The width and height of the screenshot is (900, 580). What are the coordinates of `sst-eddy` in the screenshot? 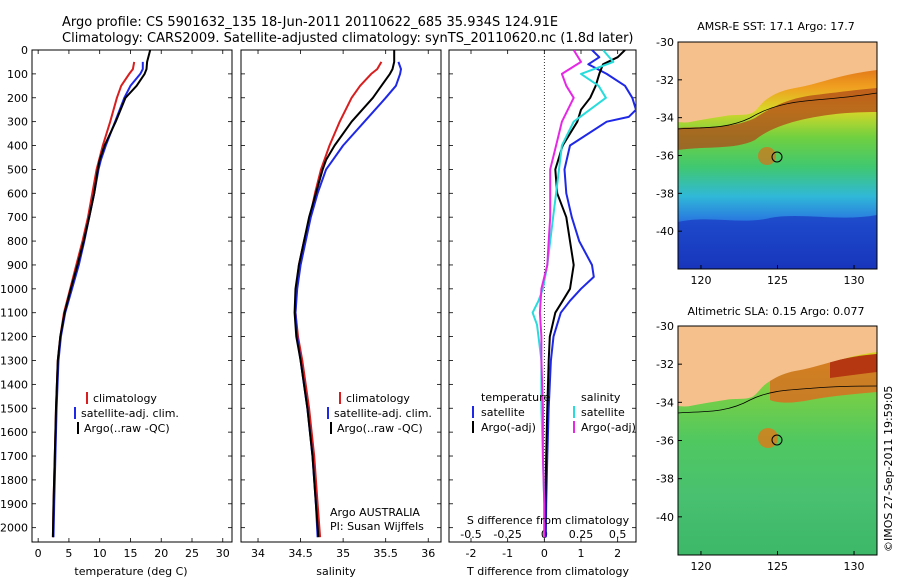 It's located at (767, 156).